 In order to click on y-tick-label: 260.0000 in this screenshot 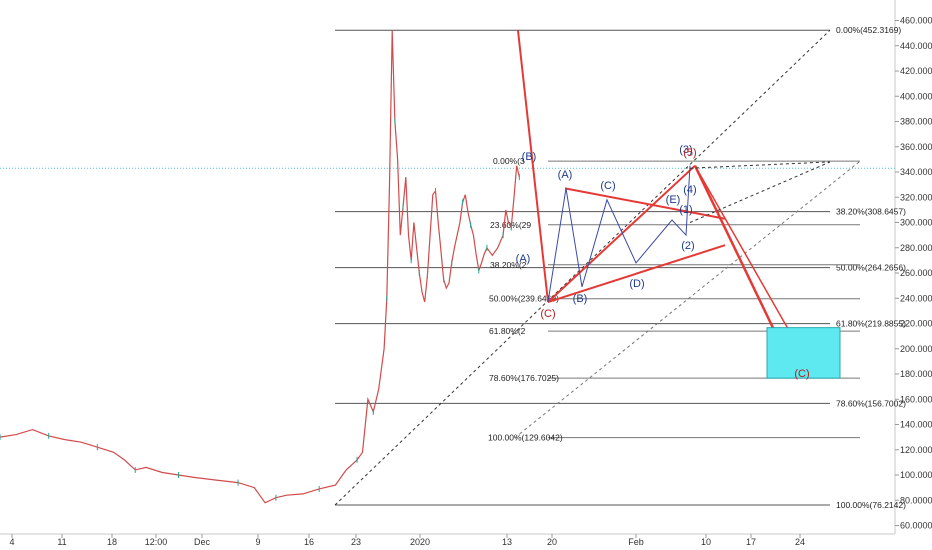, I will do `click(916, 273)`.